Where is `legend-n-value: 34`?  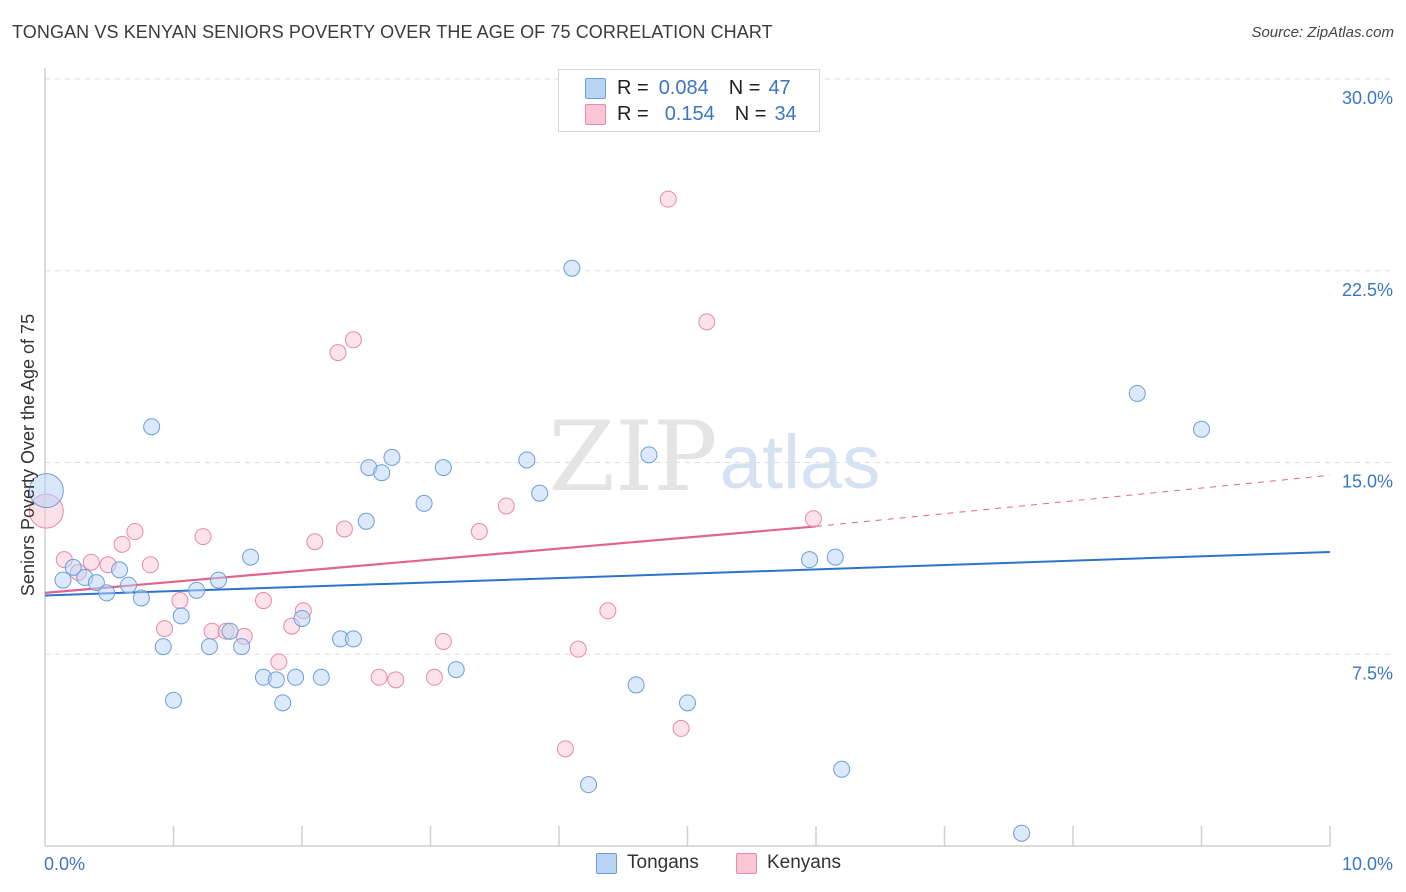
legend-n-value: 34 is located at coordinates (785, 113).